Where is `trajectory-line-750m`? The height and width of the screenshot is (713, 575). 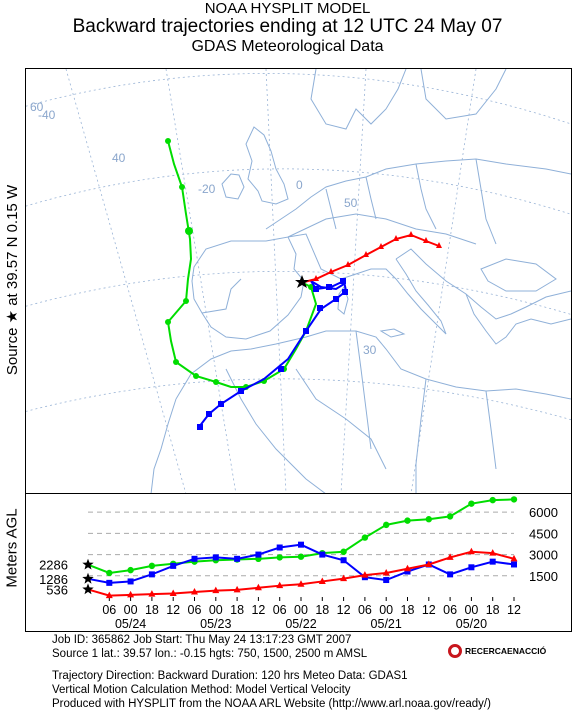
trajectory-line-750m is located at coordinates (371, 258).